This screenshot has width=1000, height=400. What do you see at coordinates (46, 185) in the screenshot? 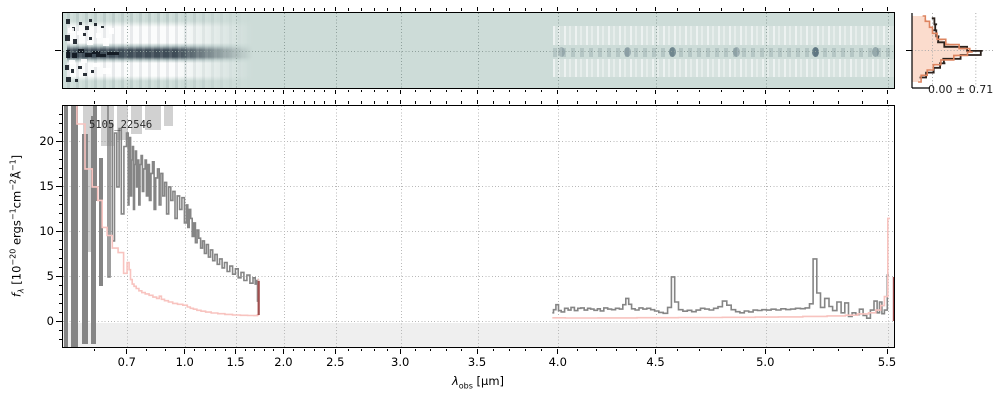
I see `y-tick-label: 15` at bounding box center [46, 185].